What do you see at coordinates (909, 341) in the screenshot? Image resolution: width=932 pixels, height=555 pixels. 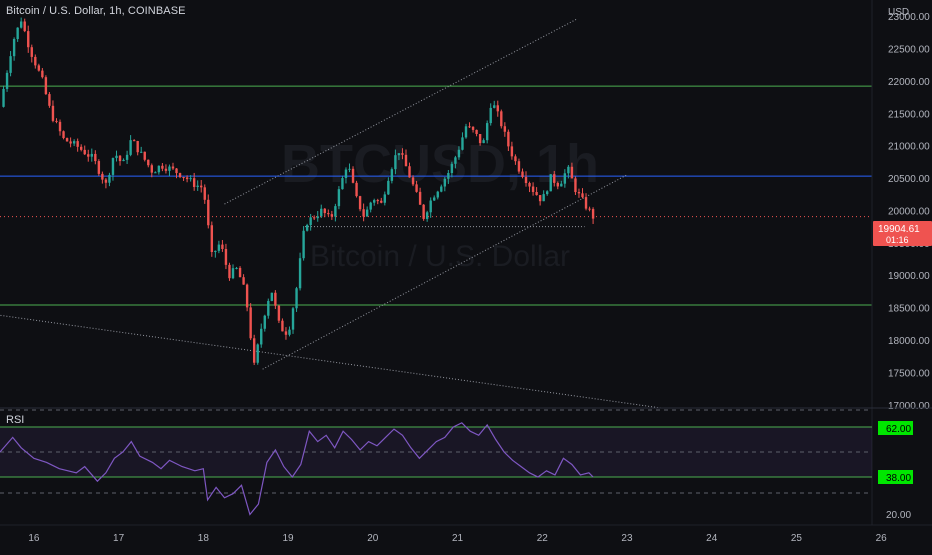 I see `price-tick-label: 18000.00` at bounding box center [909, 341].